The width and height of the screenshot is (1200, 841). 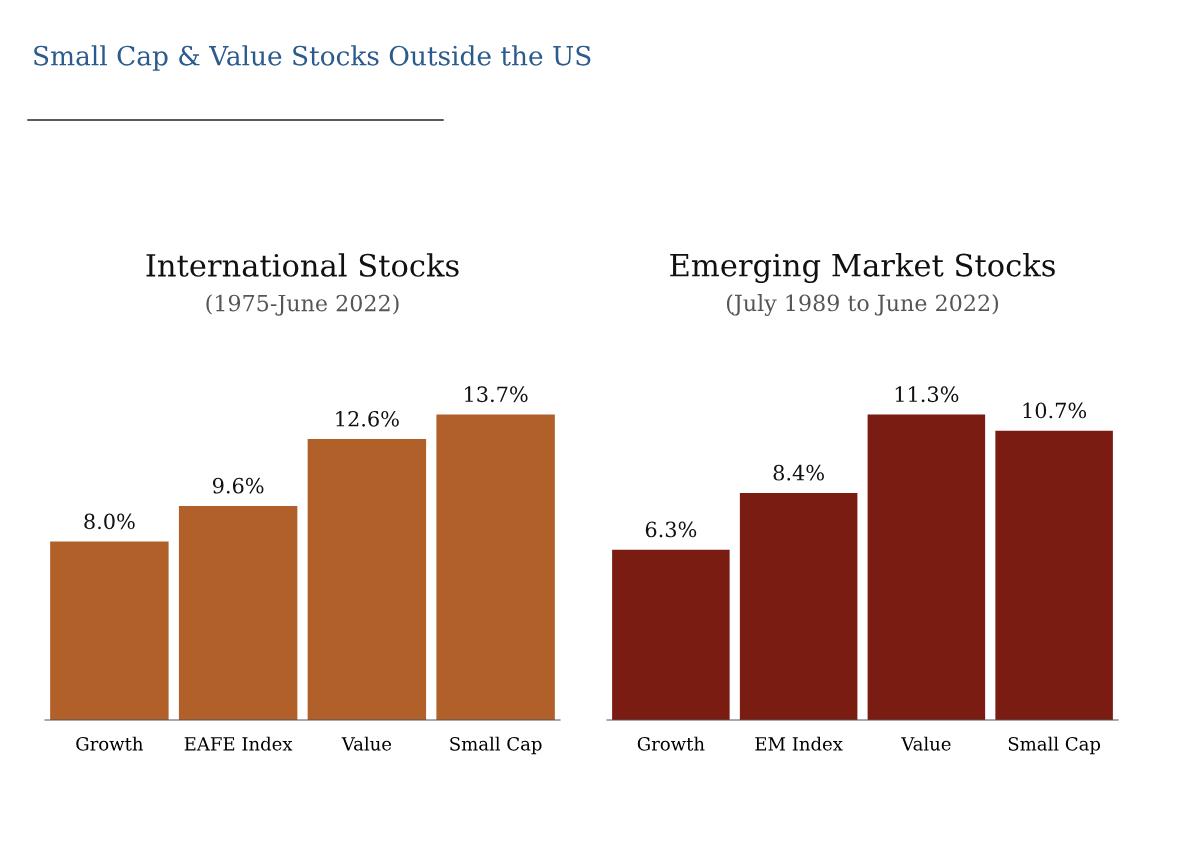 What do you see at coordinates (109, 521) in the screenshot?
I see `data-label: 8.0%` at bounding box center [109, 521].